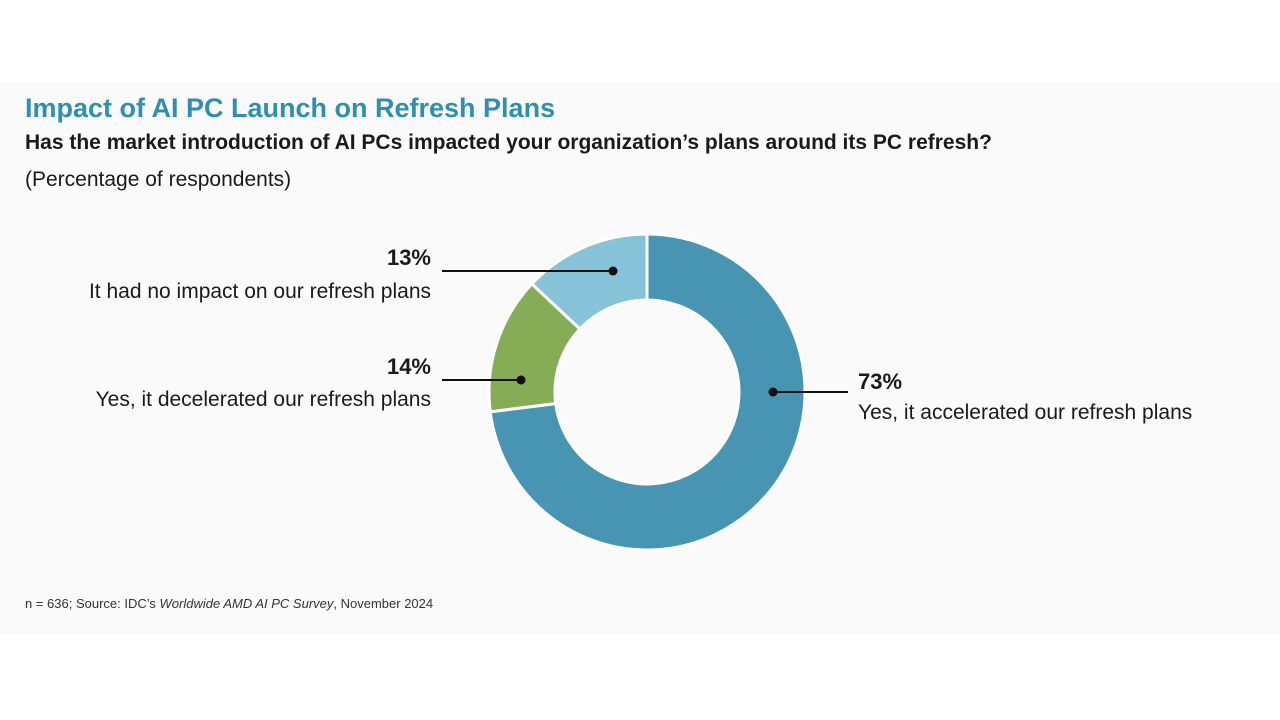 Image resolution: width=1280 pixels, height=720 pixels. What do you see at coordinates (409, 257) in the screenshot?
I see `value-label-no-impact: 13%` at bounding box center [409, 257].